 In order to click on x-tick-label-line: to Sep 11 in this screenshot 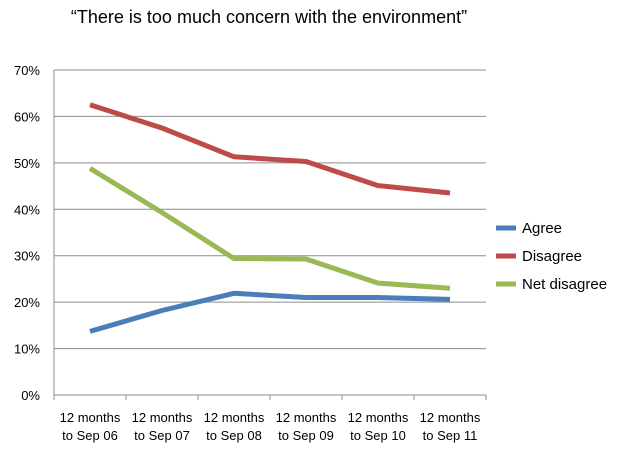, I will do `click(450, 435)`.